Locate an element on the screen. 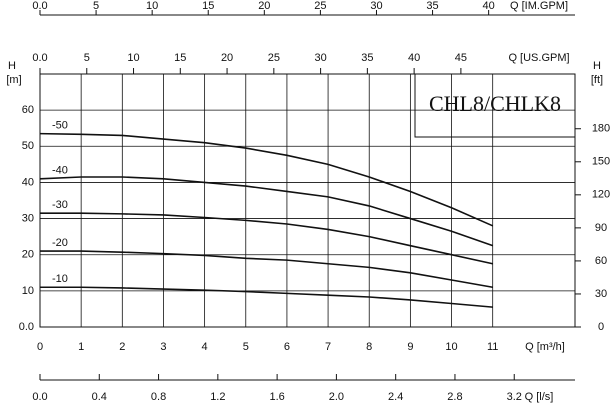 The height and width of the screenshot is (406, 610). secondary-x-label: Q [IM.GPM] is located at coordinates (539, 6).